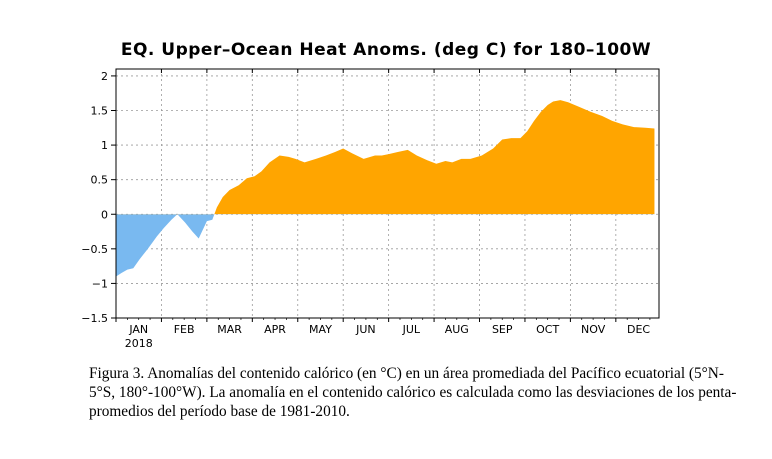 The height and width of the screenshot is (459, 772). I want to click on y-tick-label: −0.5, so click(94, 249).